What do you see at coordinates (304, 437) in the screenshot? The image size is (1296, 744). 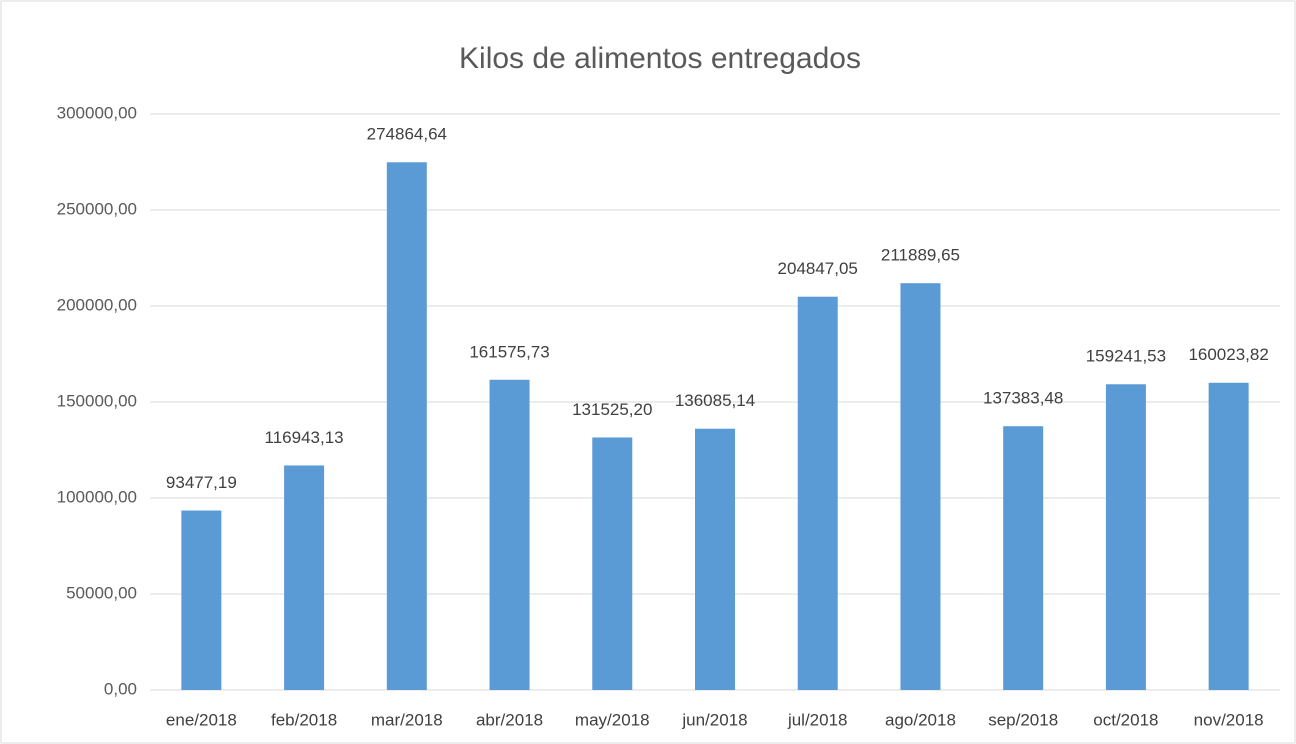 I see `value-label: 116943,13` at bounding box center [304, 437].